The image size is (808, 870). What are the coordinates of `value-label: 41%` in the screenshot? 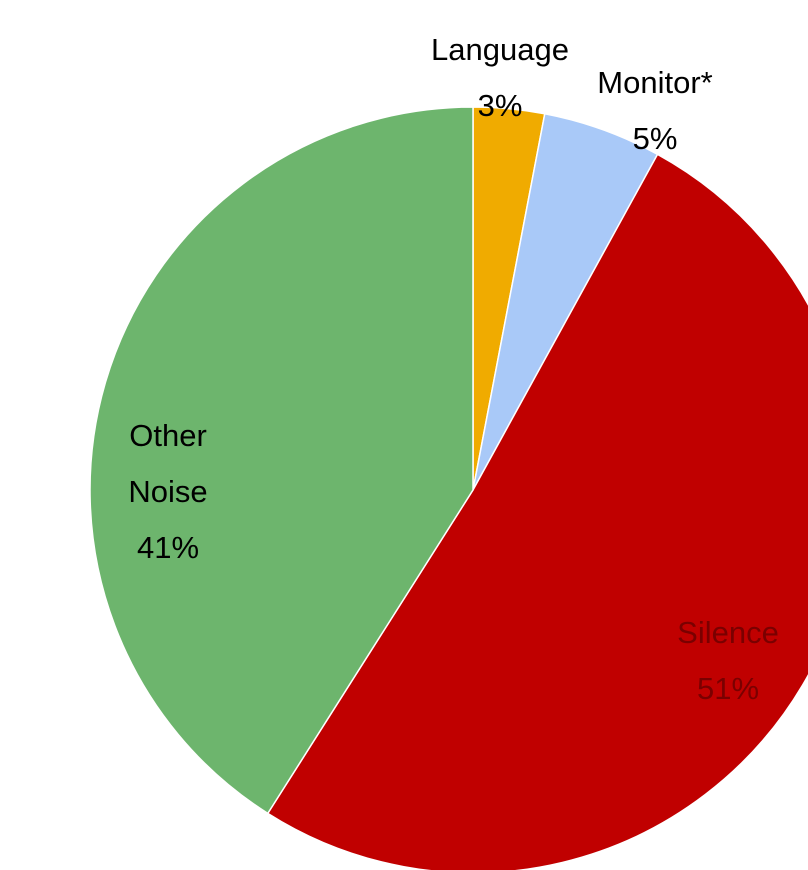 It's located at (168, 547).